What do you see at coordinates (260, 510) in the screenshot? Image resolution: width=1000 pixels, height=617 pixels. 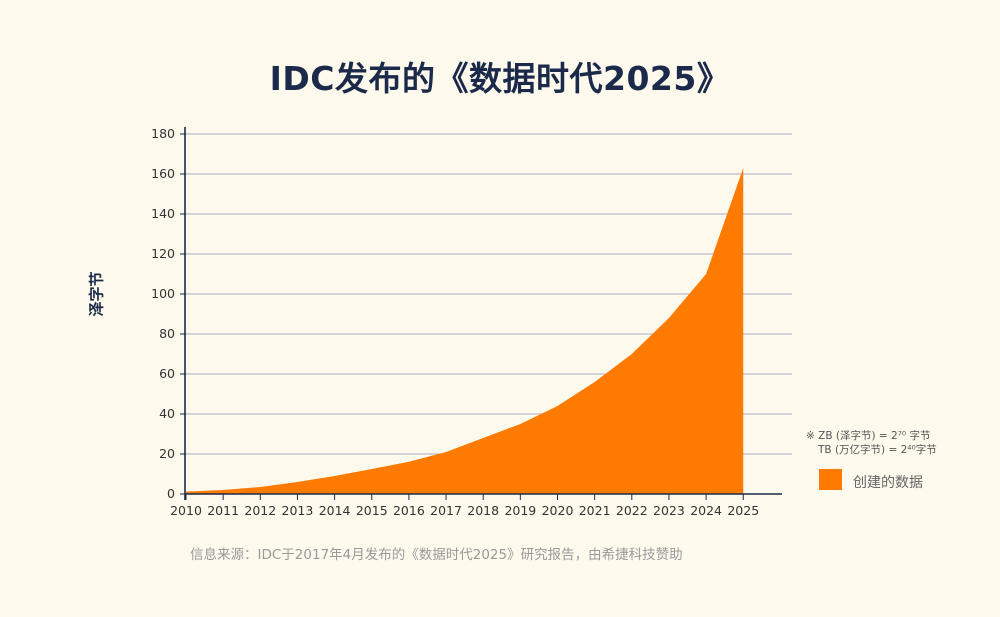 I see `x-tick-label: 2012` at bounding box center [260, 510].